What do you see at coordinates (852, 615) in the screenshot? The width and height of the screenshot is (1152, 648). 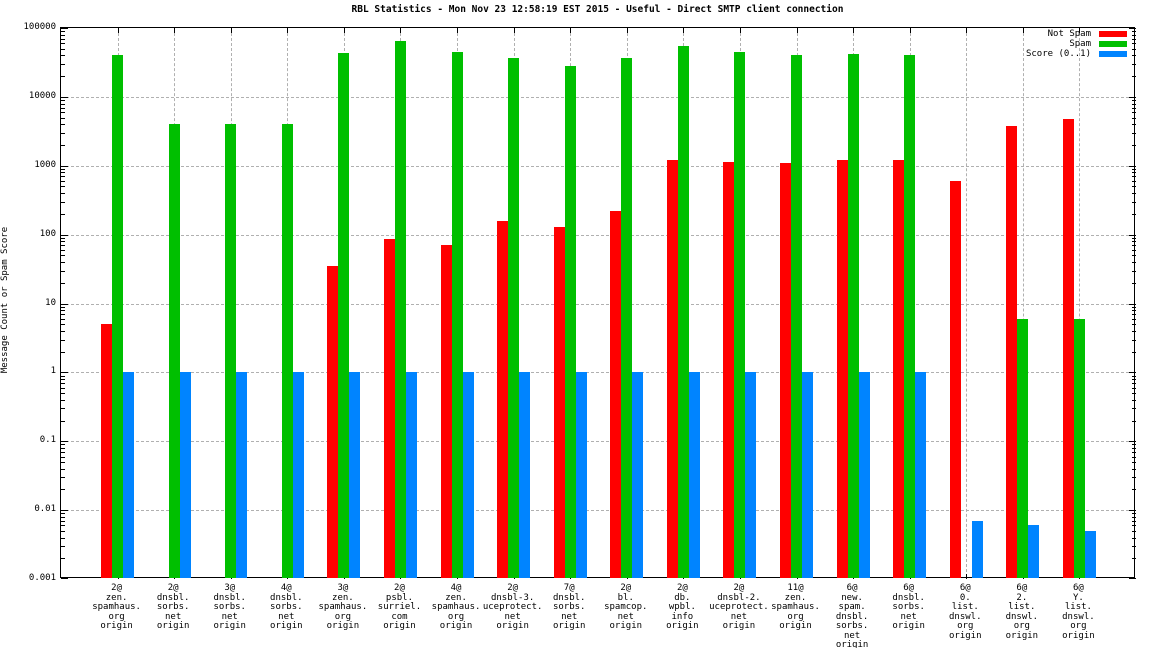 I see `x-tick-label: 6@ new. spam. dnsbl. sorbs. net origin` at bounding box center [852, 615].